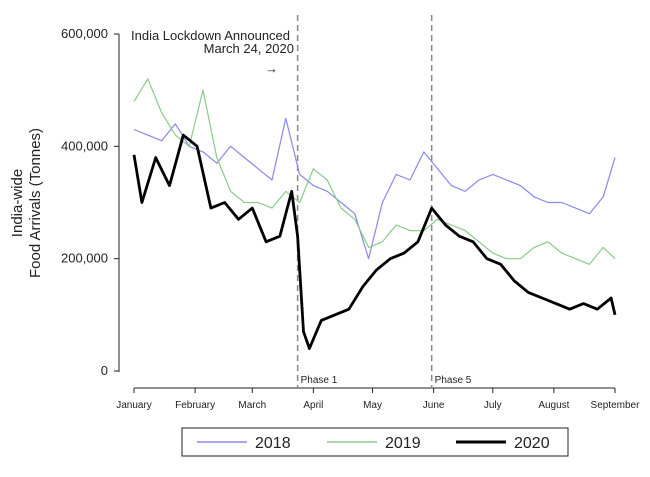 This screenshot has height=477, width=650. What do you see at coordinates (313, 405) in the screenshot?
I see `x-tick-label: April` at bounding box center [313, 405].